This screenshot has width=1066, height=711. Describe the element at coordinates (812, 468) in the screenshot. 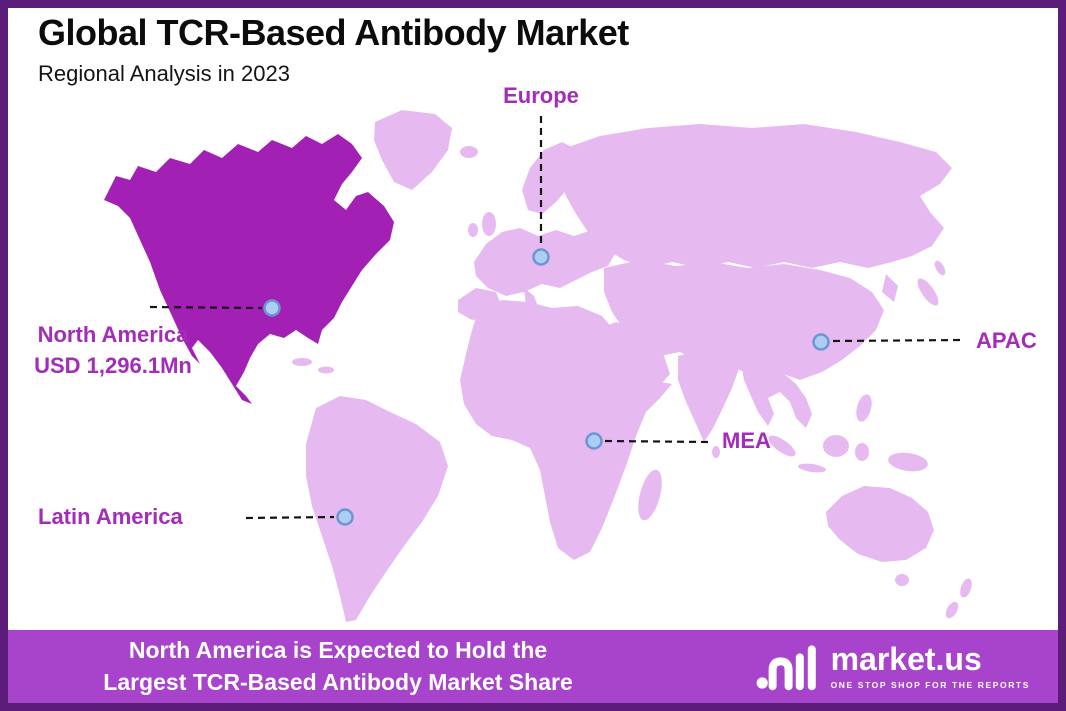

I see `island-java` at that location.